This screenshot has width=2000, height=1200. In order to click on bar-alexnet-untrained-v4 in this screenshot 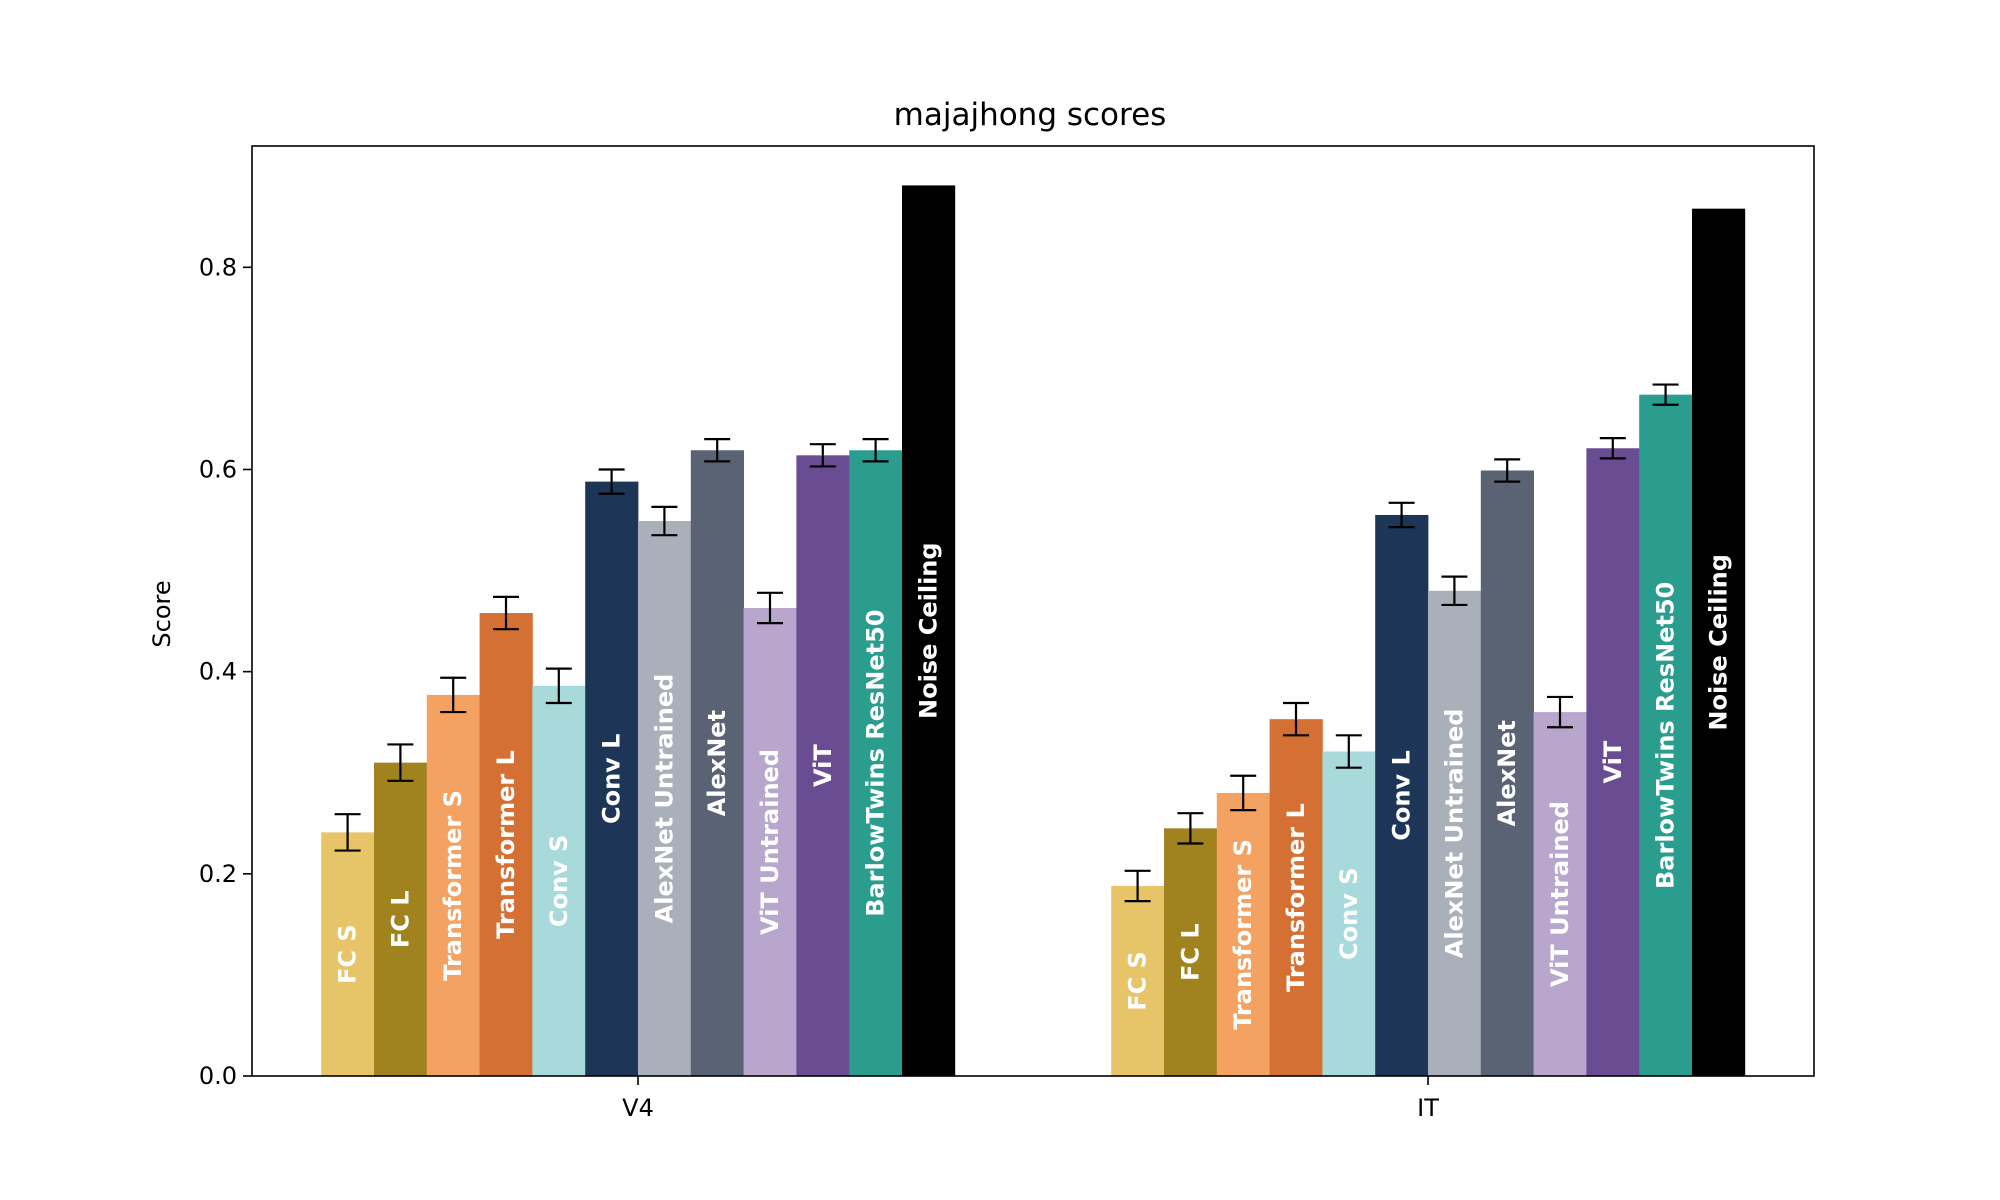, I will do `click(665, 798)`.